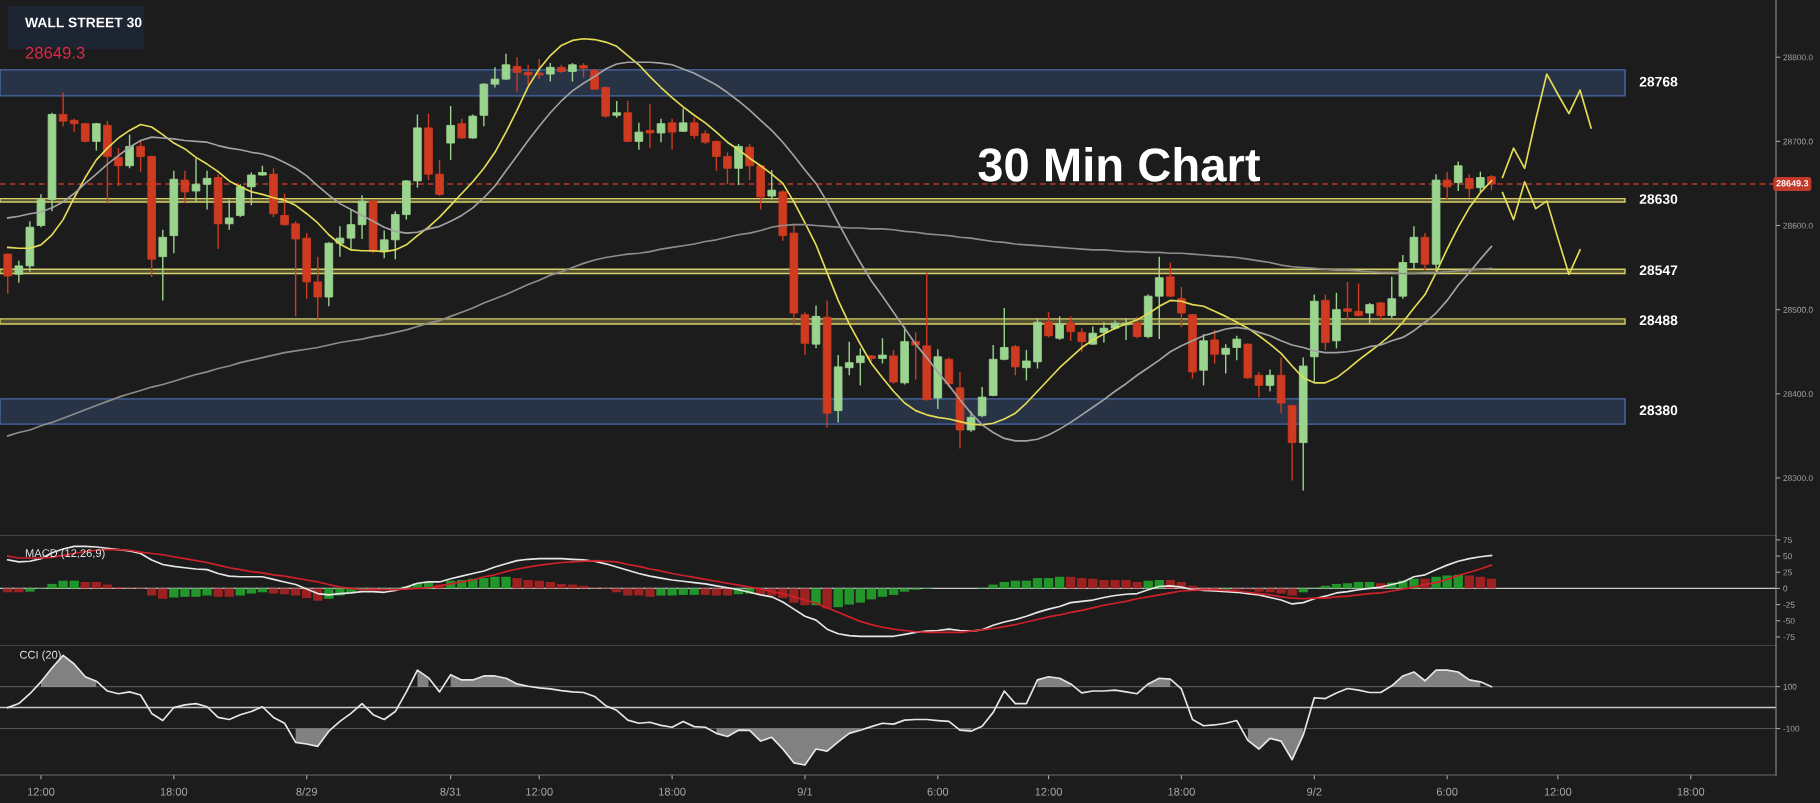 The image size is (1820, 803). What do you see at coordinates (1787, 556) in the screenshot?
I see `y-tick-label: 50` at bounding box center [1787, 556].